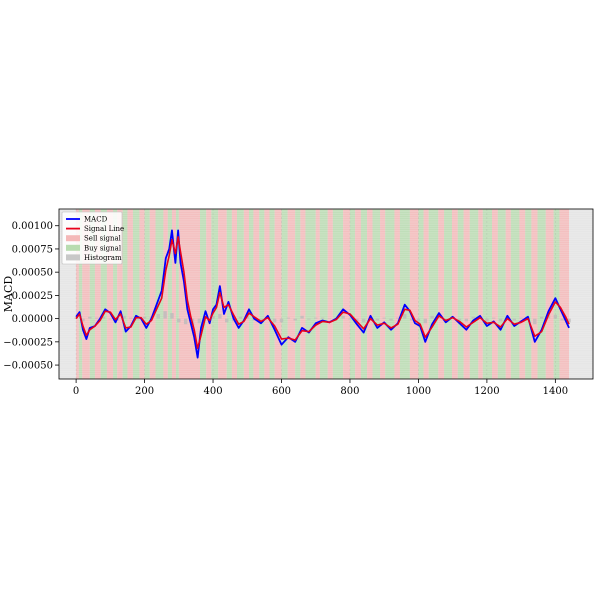 The width and height of the screenshot is (600, 600). I want to click on legend-label: Histogram, so click(103, 258).